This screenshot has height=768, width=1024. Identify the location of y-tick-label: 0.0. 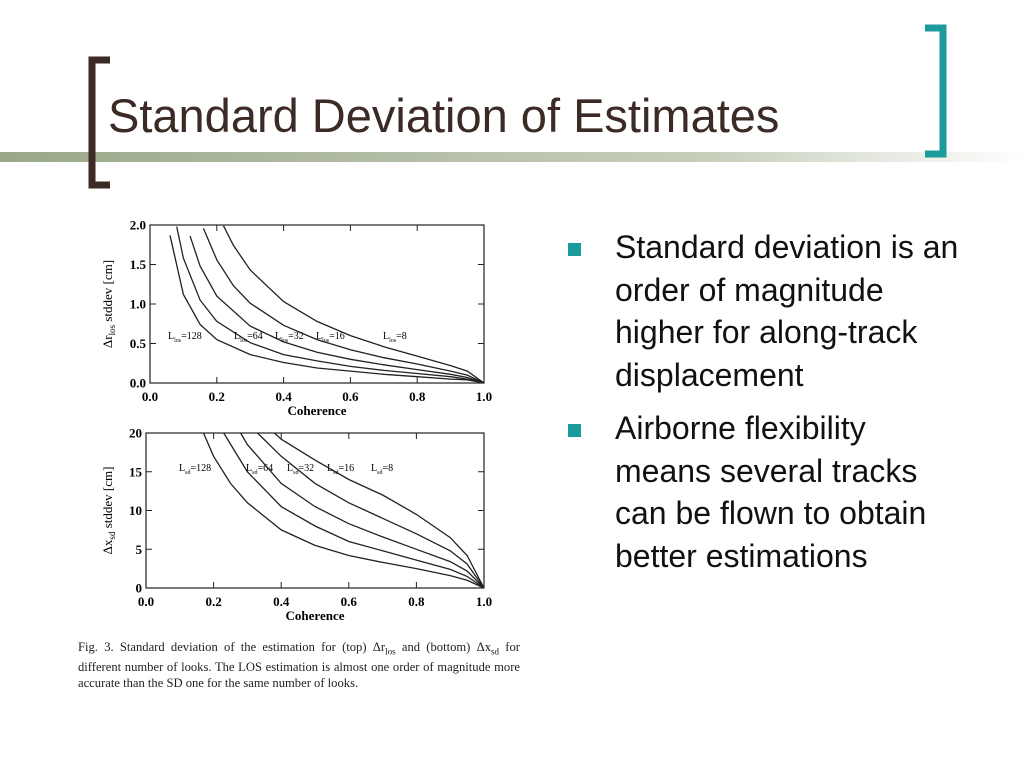
(138, 383).